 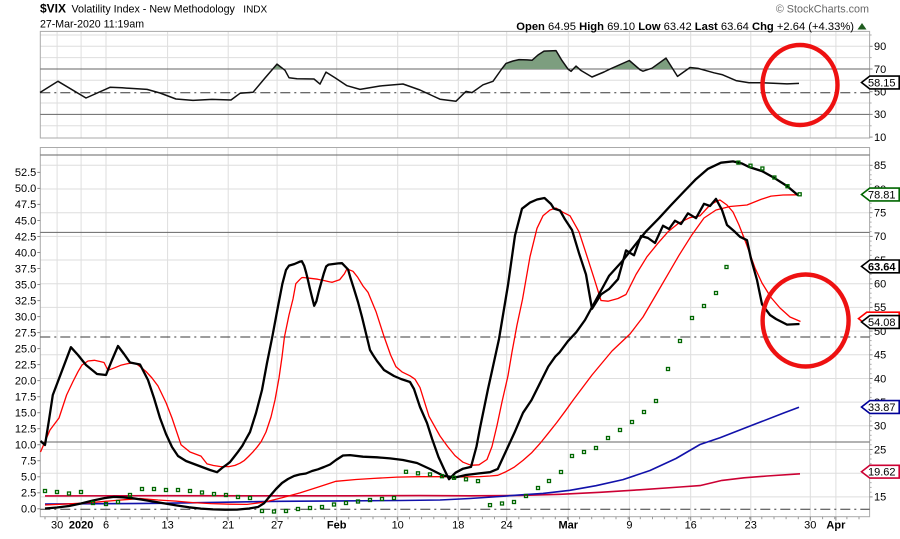 What do you see at coordinates (822, 10) in the screenshot?
I see `svg-text: © StockCharts.com` at bounding box center [822, 10].